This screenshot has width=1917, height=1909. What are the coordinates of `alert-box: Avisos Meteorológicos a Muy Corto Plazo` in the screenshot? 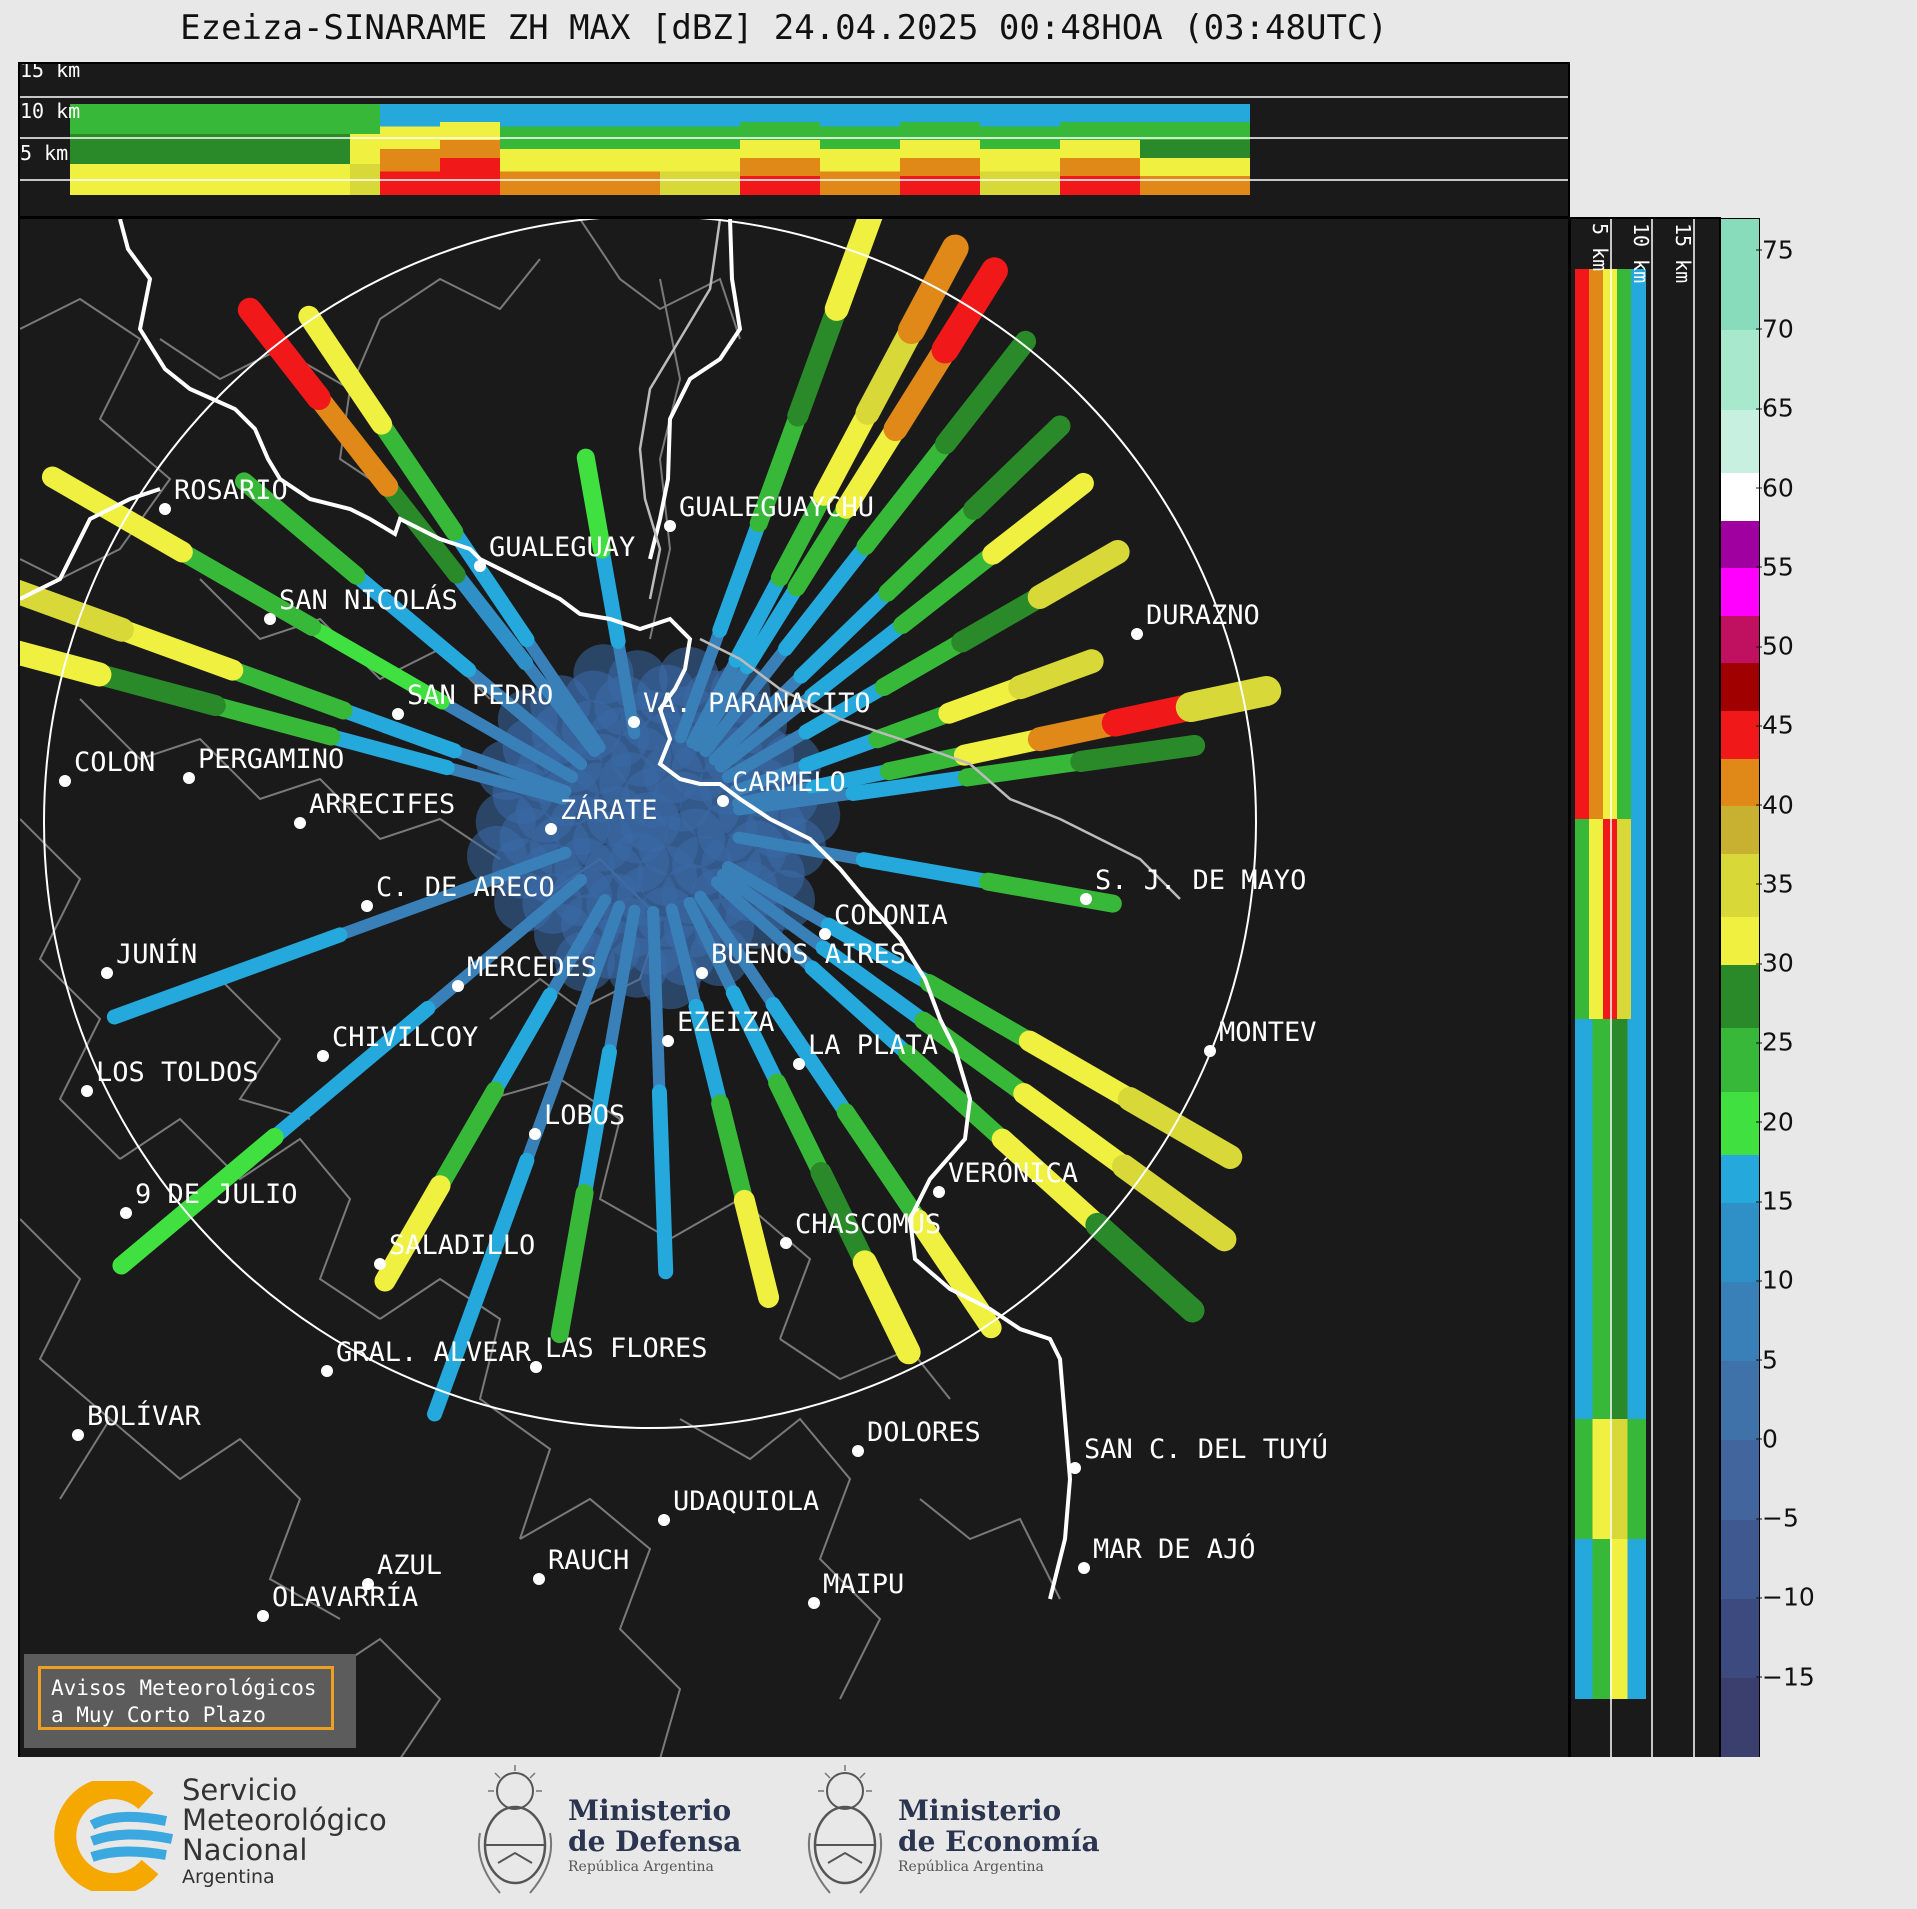 It's located at (190, 1701).